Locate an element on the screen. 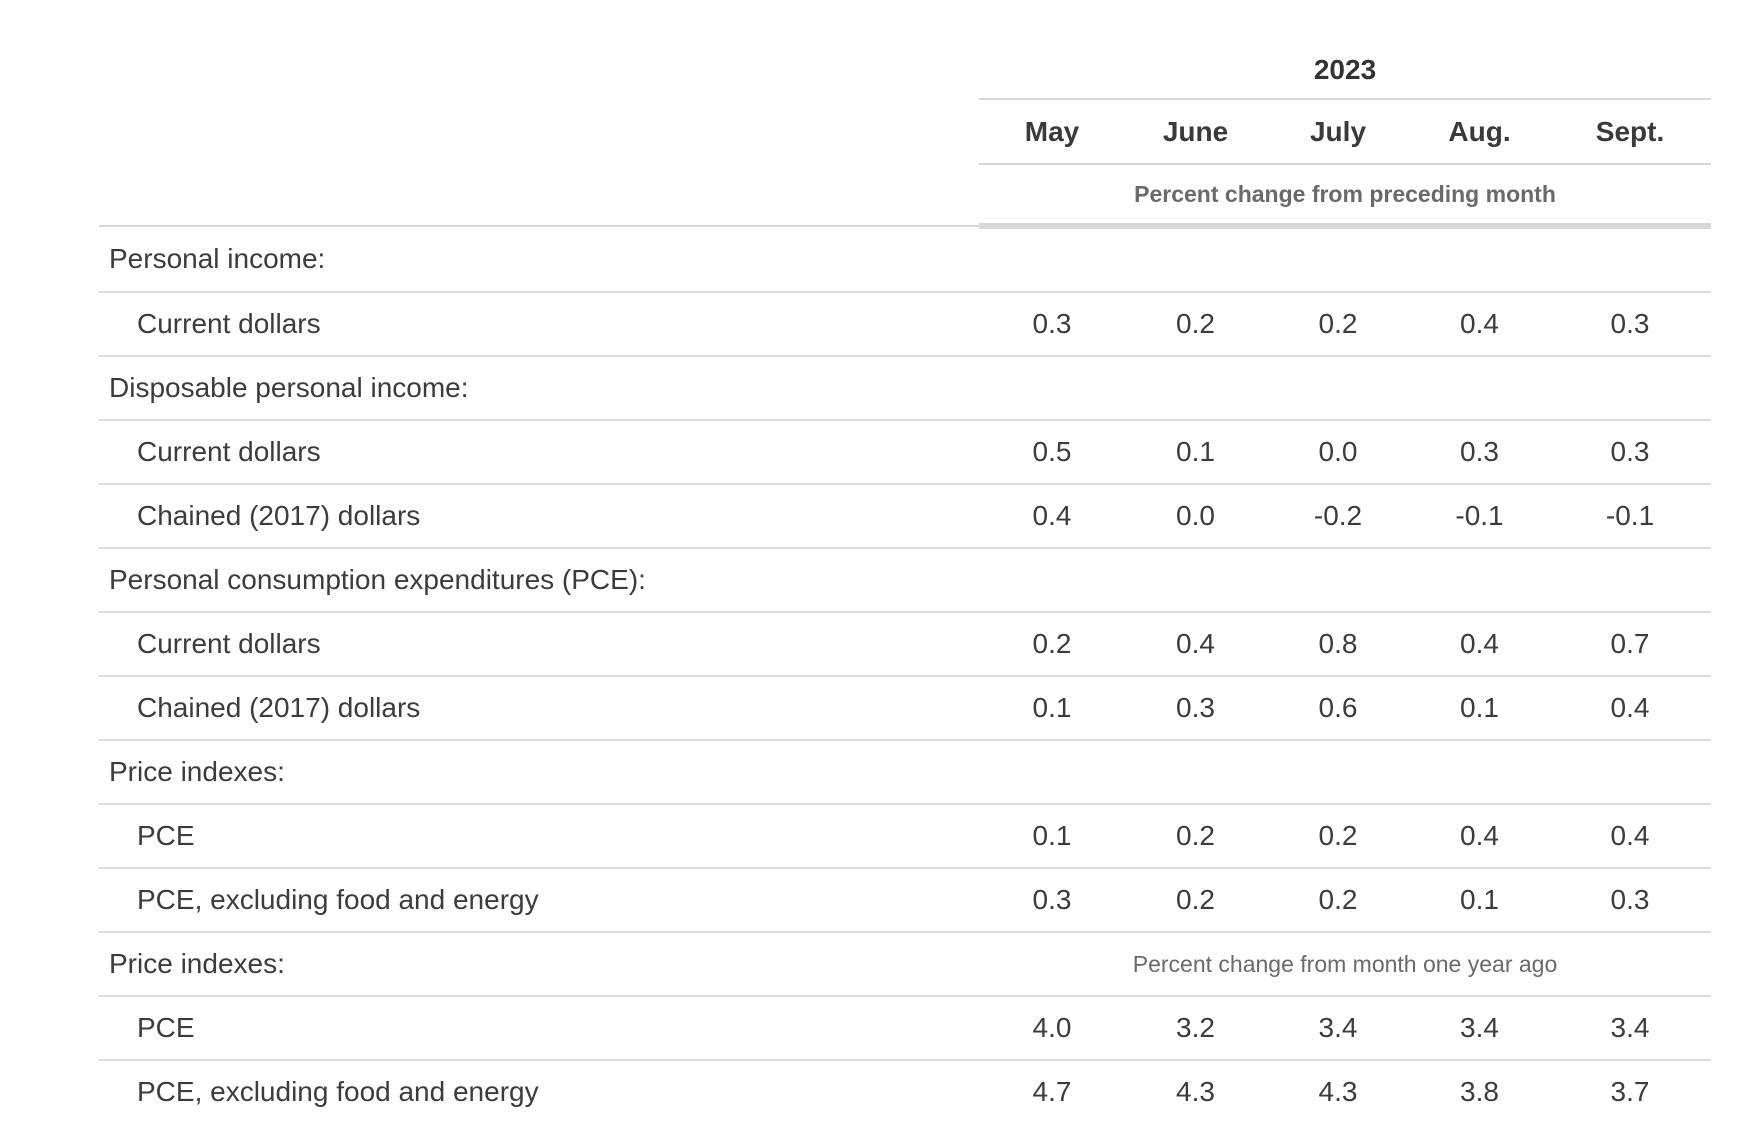 This screenshot has height=1132, width=1762. value-cell: 3.8 is located at coordinates (1479, 1091).